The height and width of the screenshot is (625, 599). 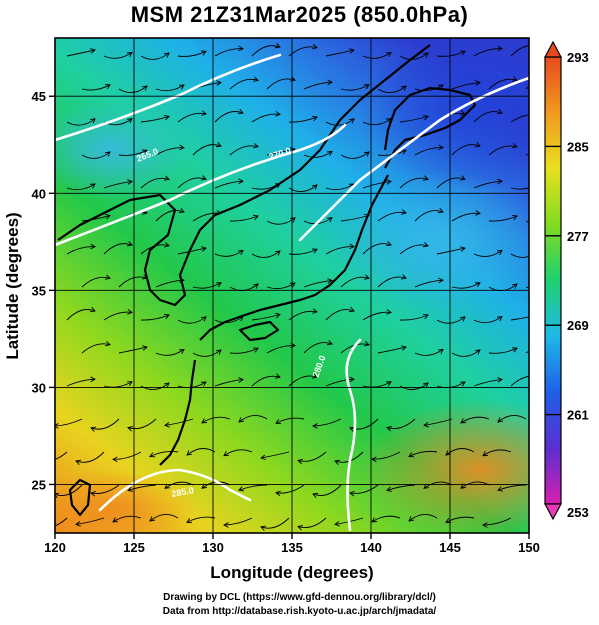 What do you see at coordinates (553, 512) in the screenshot?
I see `colorbar-bottom-arrow` at bounding box center [553, 512].